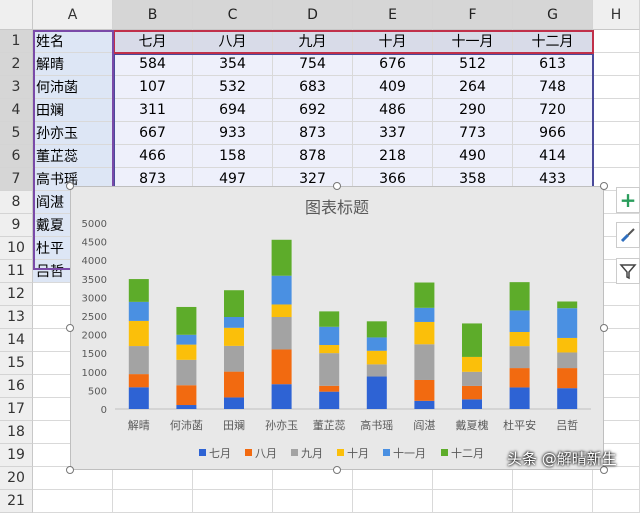 The image size is (640, 513). Describe the element at coordinates (313, 41) in the screenshot. I see `header-cell-month: 九月` at that location.